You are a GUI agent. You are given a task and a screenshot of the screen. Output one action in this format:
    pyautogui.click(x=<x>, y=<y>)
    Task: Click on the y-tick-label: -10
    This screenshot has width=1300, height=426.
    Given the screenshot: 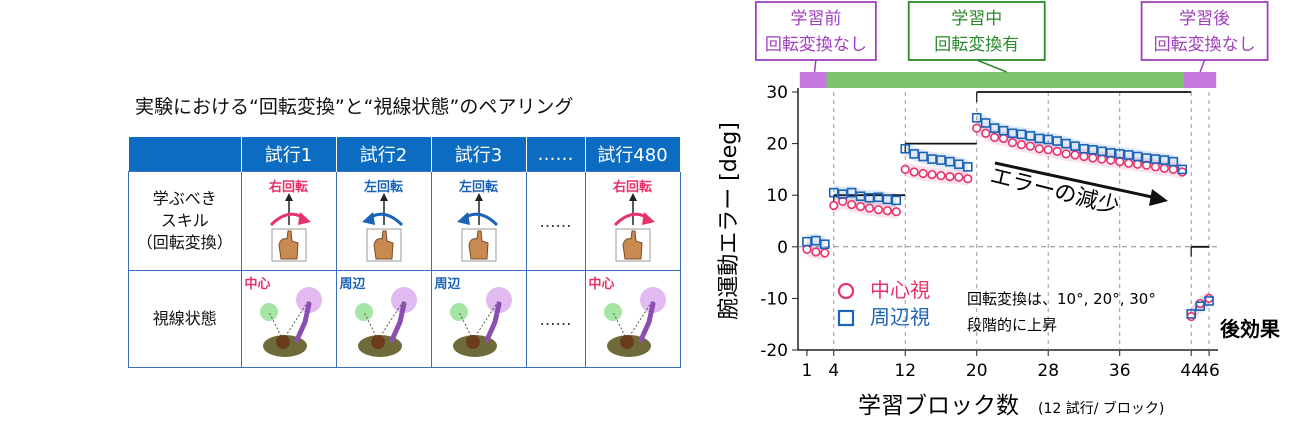 What is the action you would take?
    pyautogui.click(x=774, y=299)
    